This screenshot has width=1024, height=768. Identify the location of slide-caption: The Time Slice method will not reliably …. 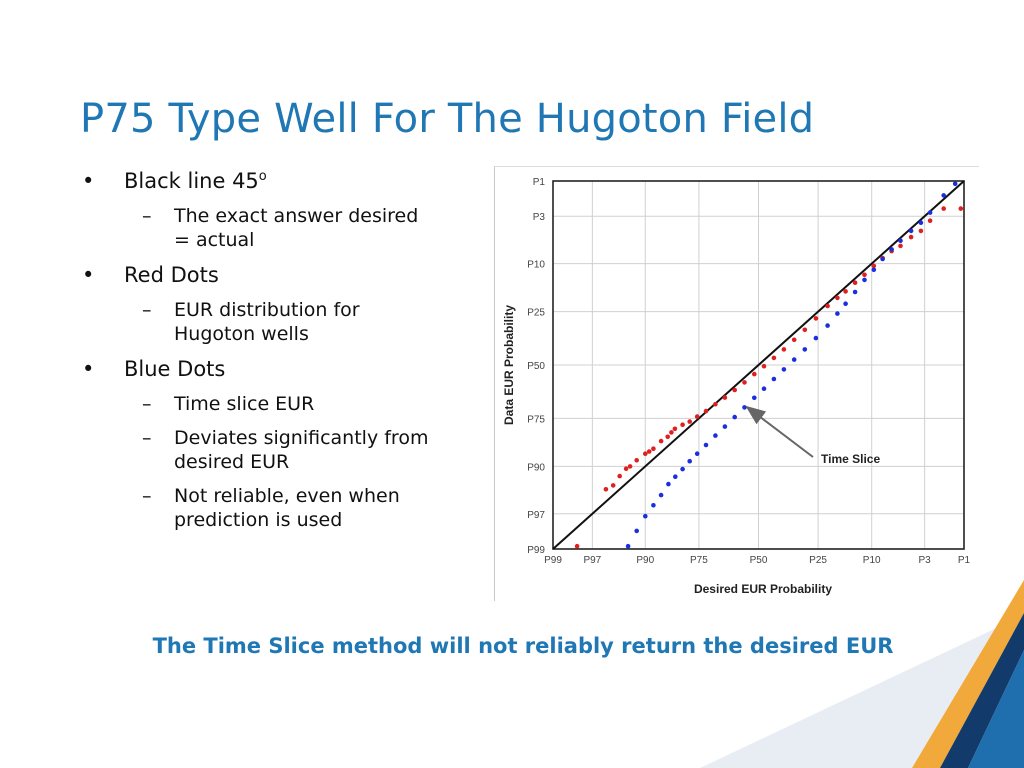
(523, 646).